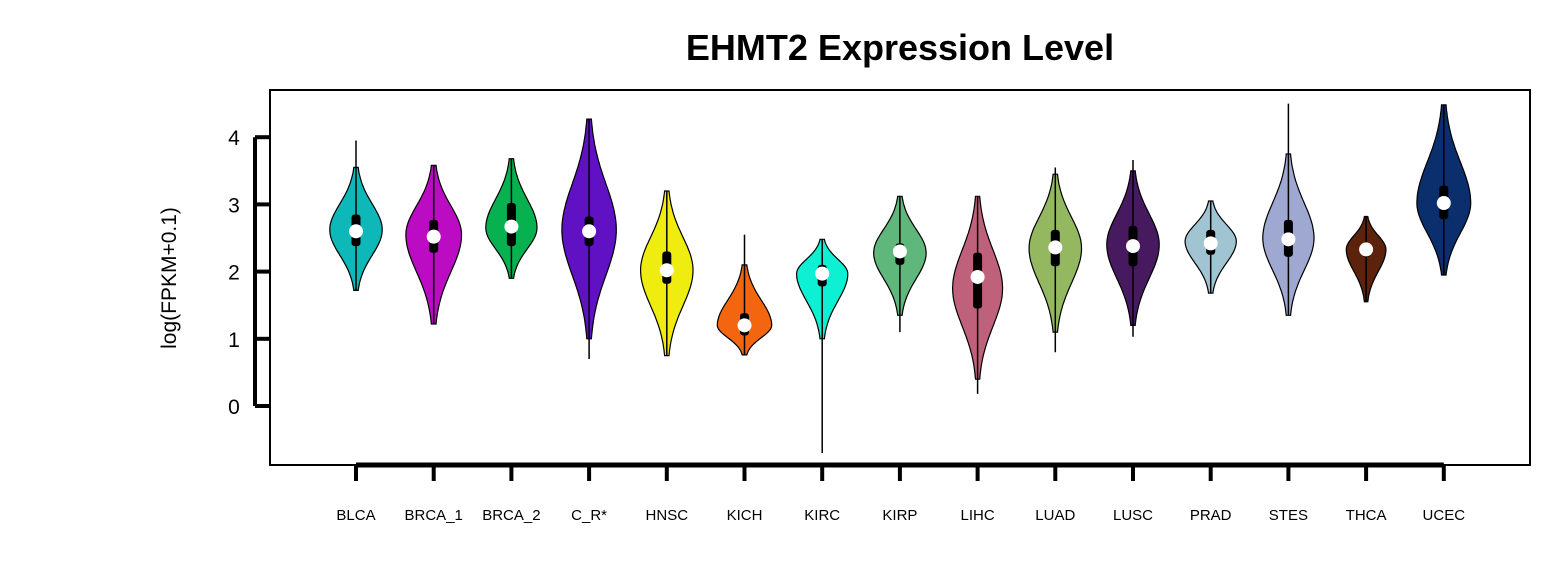 This screenshot has width=1560, height=586. Describe the element at coordinates (667, 515) in the screenshot. I see `x-tick-label: HNSC` at that location.